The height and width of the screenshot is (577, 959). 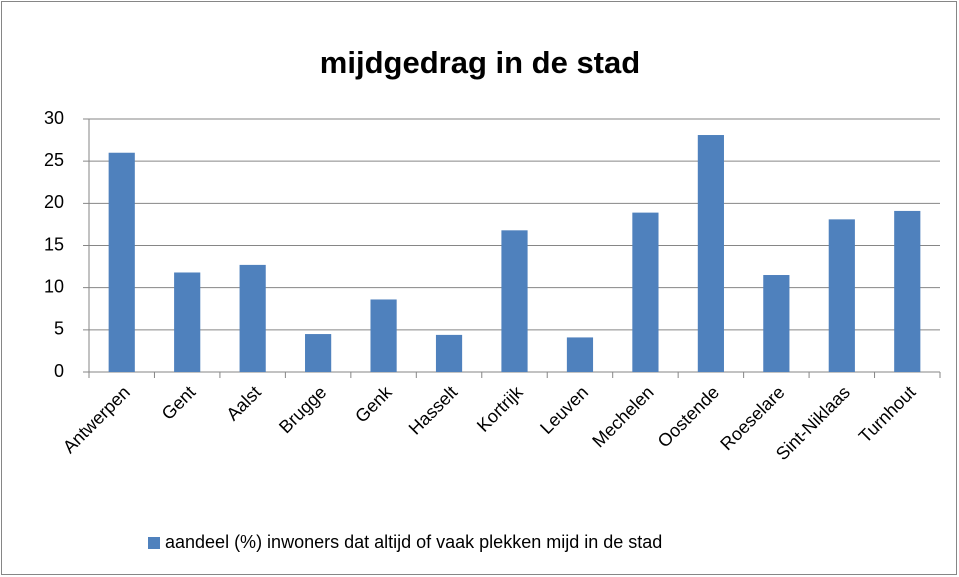 I want to click on y-tick-label: 30, so click(x=54, y=118).